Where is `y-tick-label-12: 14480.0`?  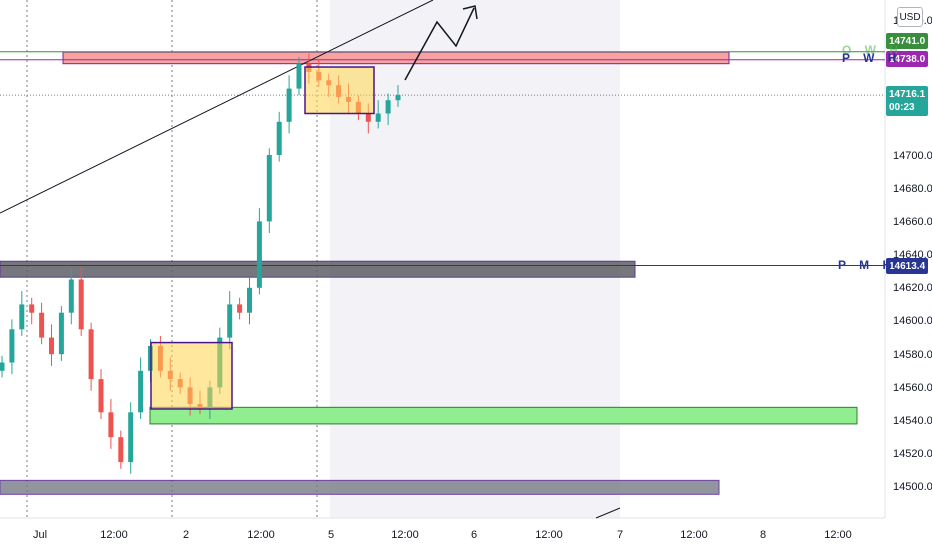 y-tick-label-12: 14480.0 is located at coordinates (912, 1).